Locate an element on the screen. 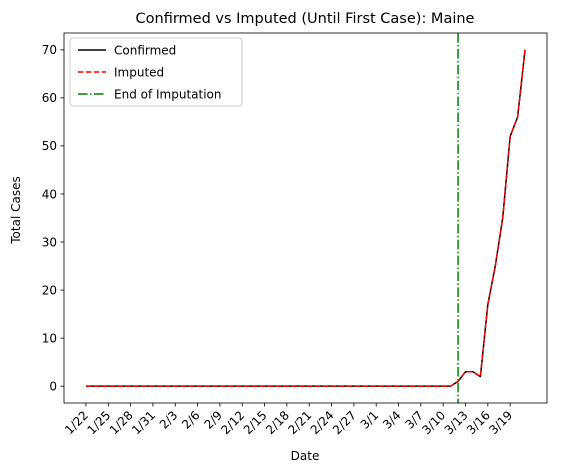 The height and width of the screenshot is (473, 562). x-tick-label: 3/16 is located at coordinates (478, 422).